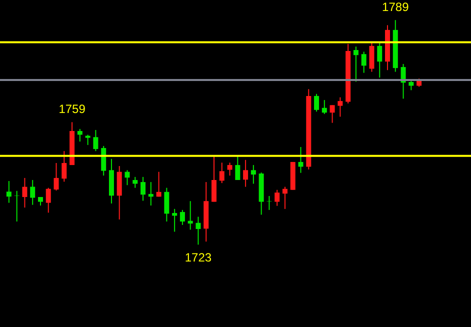 This screenshot has width=471, height=327. Describe the element at coordinates (396, 7) in the screenshot. I see `annotation: 1789` at that location.